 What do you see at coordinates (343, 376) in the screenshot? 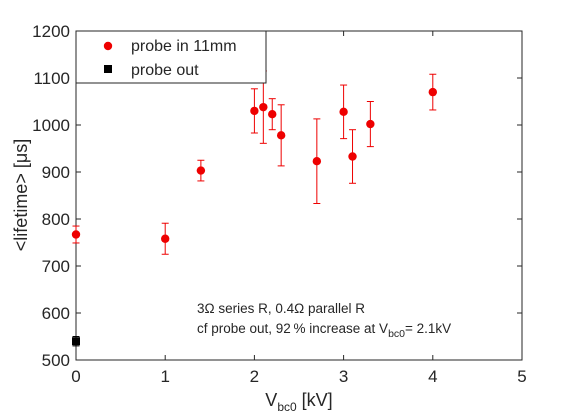
I see `x-tick-label: 3` at bounding box center [343, 376].